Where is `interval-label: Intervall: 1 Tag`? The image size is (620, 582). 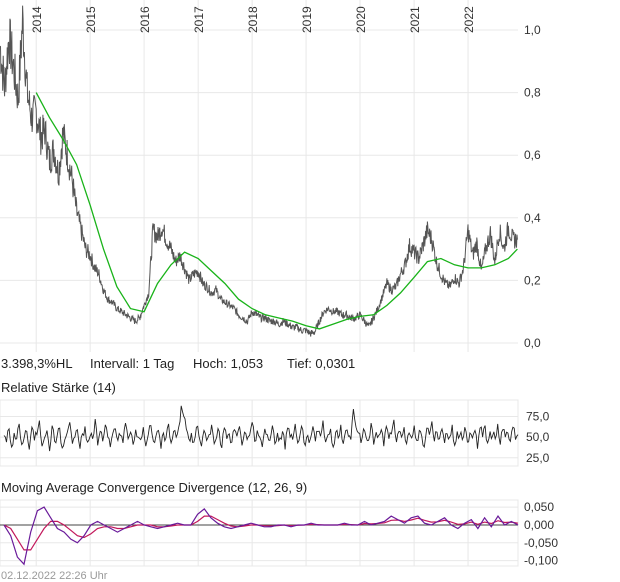
interval-label: Intervall: 1 Tag is located at coordinates (132, 363).